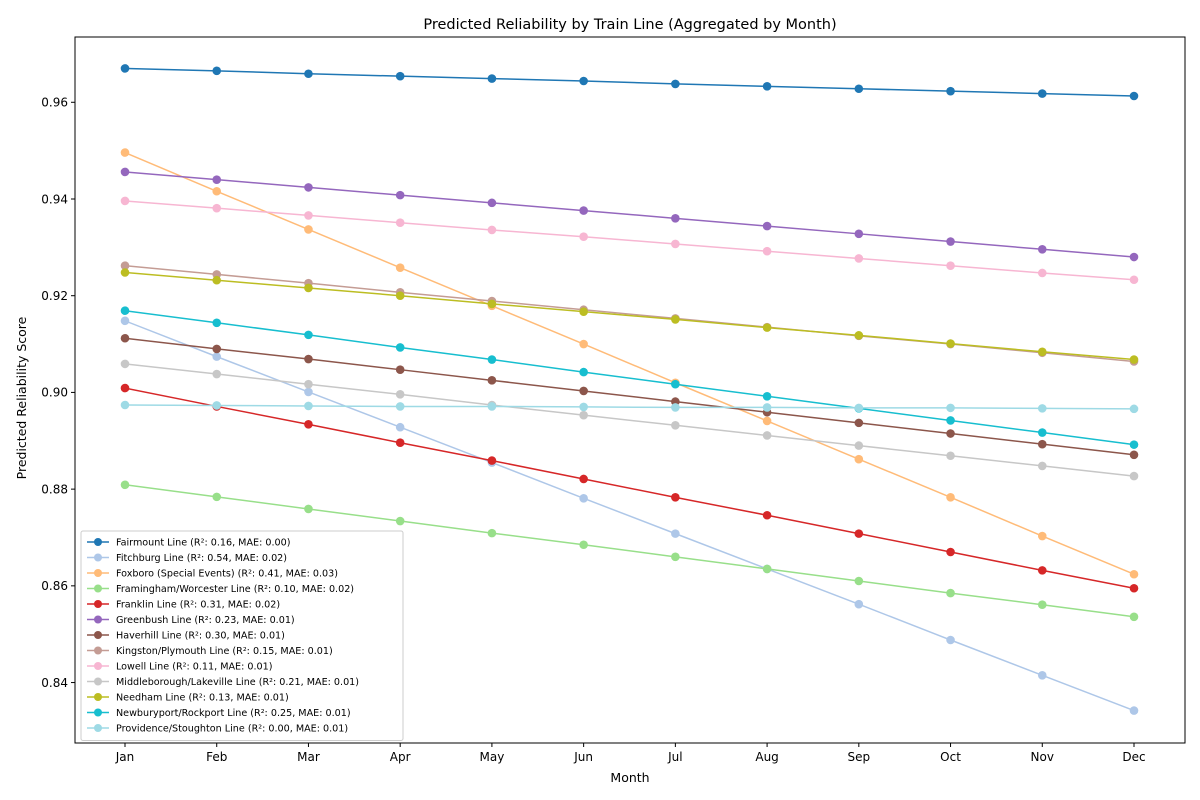 The width and height of the screenshot is (1200, 800). Describe the element at coordinates (201, 558) in the screenshot. I see `legend-entry: Fitchburg Line (R²: 0.54, MAE: 0.02)` at that location.